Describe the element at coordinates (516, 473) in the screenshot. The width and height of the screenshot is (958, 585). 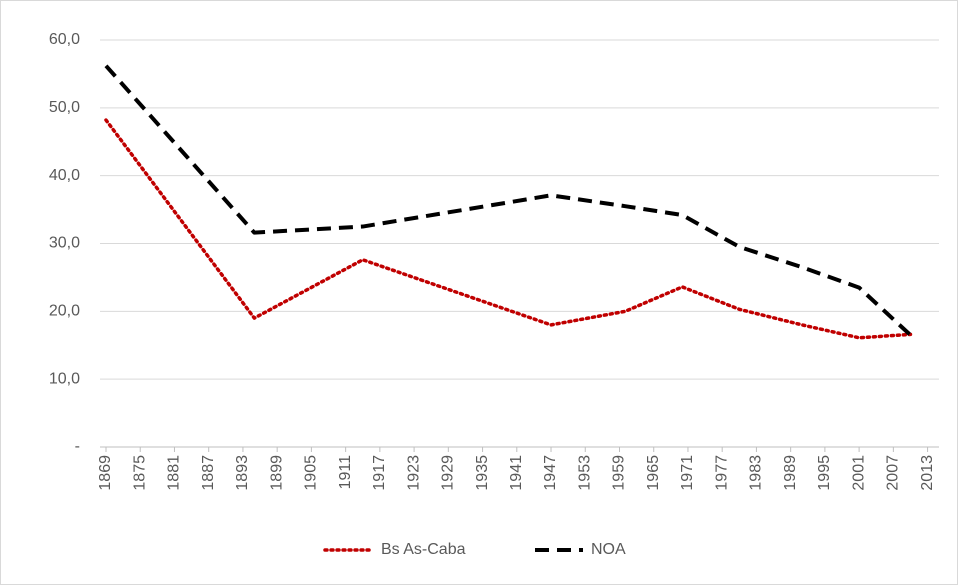
I see `x-tick-label: 1941` at that location.